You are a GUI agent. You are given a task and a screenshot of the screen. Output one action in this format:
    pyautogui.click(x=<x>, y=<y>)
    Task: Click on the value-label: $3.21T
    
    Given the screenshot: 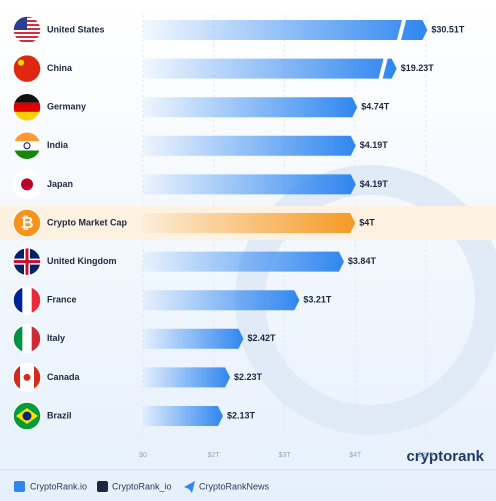 What is the action you would take?
    pyautogui.click(x=317, y=300)
    